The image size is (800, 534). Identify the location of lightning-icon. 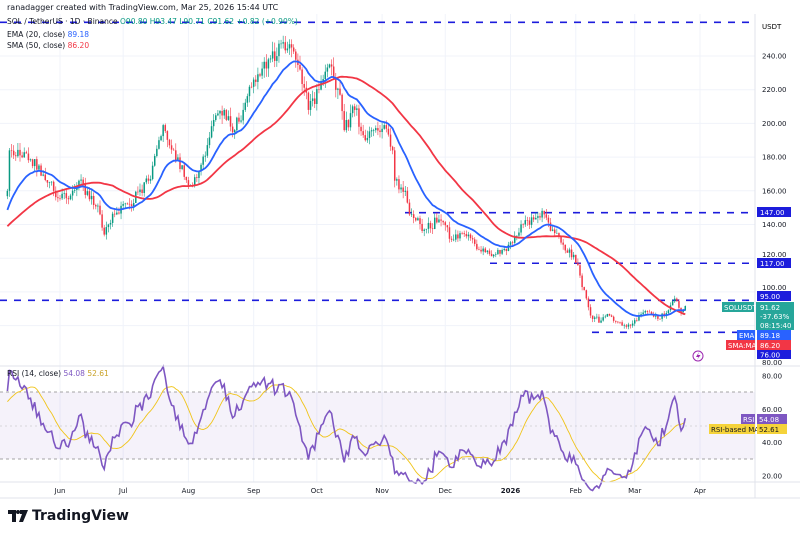
(698, 356).